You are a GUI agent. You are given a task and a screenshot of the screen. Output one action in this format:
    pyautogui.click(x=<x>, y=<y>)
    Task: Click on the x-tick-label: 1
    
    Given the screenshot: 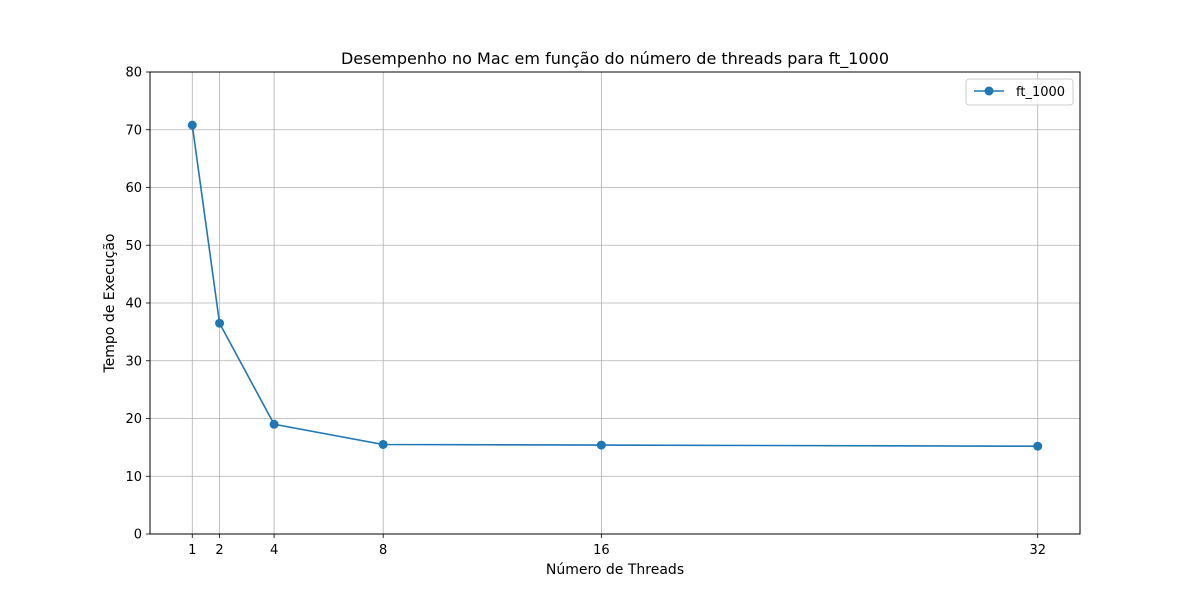 What is the action you would take?
    pyautogui.click(x=192, y=550)
    